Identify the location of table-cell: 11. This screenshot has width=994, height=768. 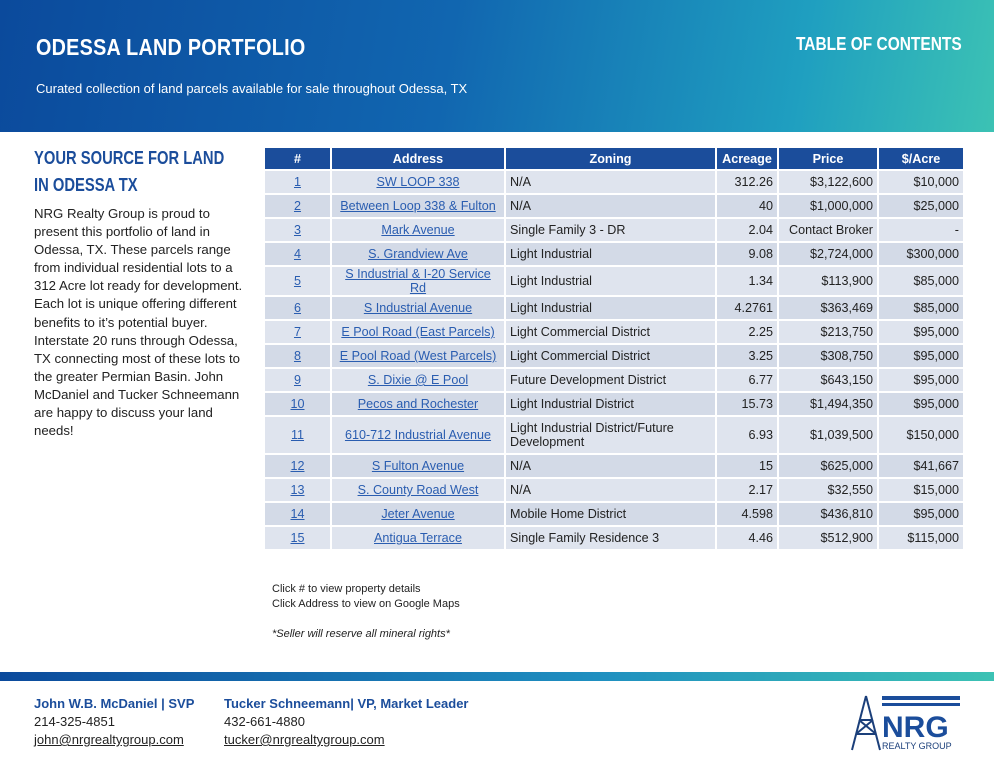
(297, 435).